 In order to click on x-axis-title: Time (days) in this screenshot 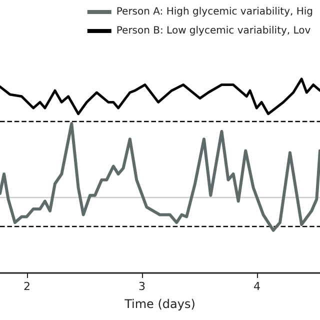, I will do `click(160, 304)`.